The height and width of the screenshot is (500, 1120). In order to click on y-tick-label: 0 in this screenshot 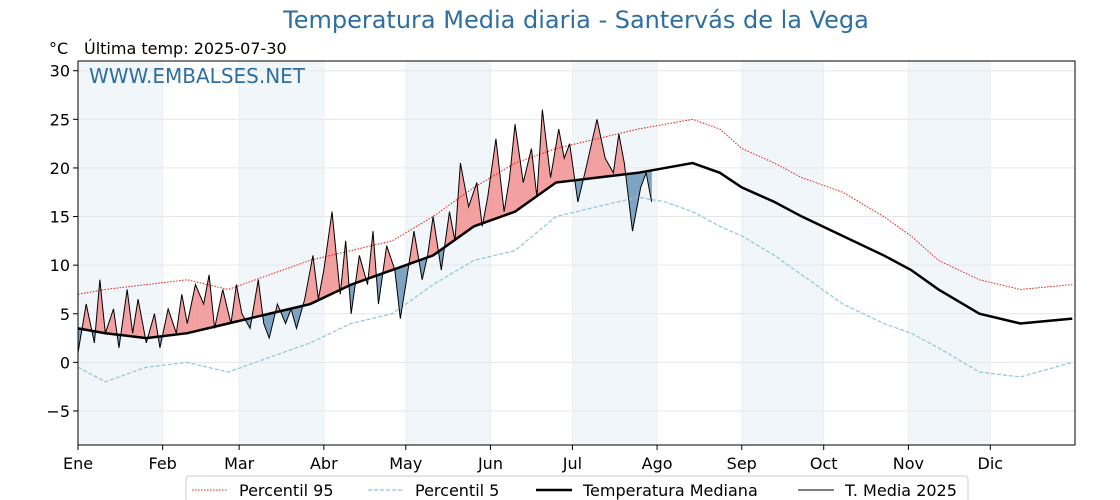, I will do `click(65, 362)`.